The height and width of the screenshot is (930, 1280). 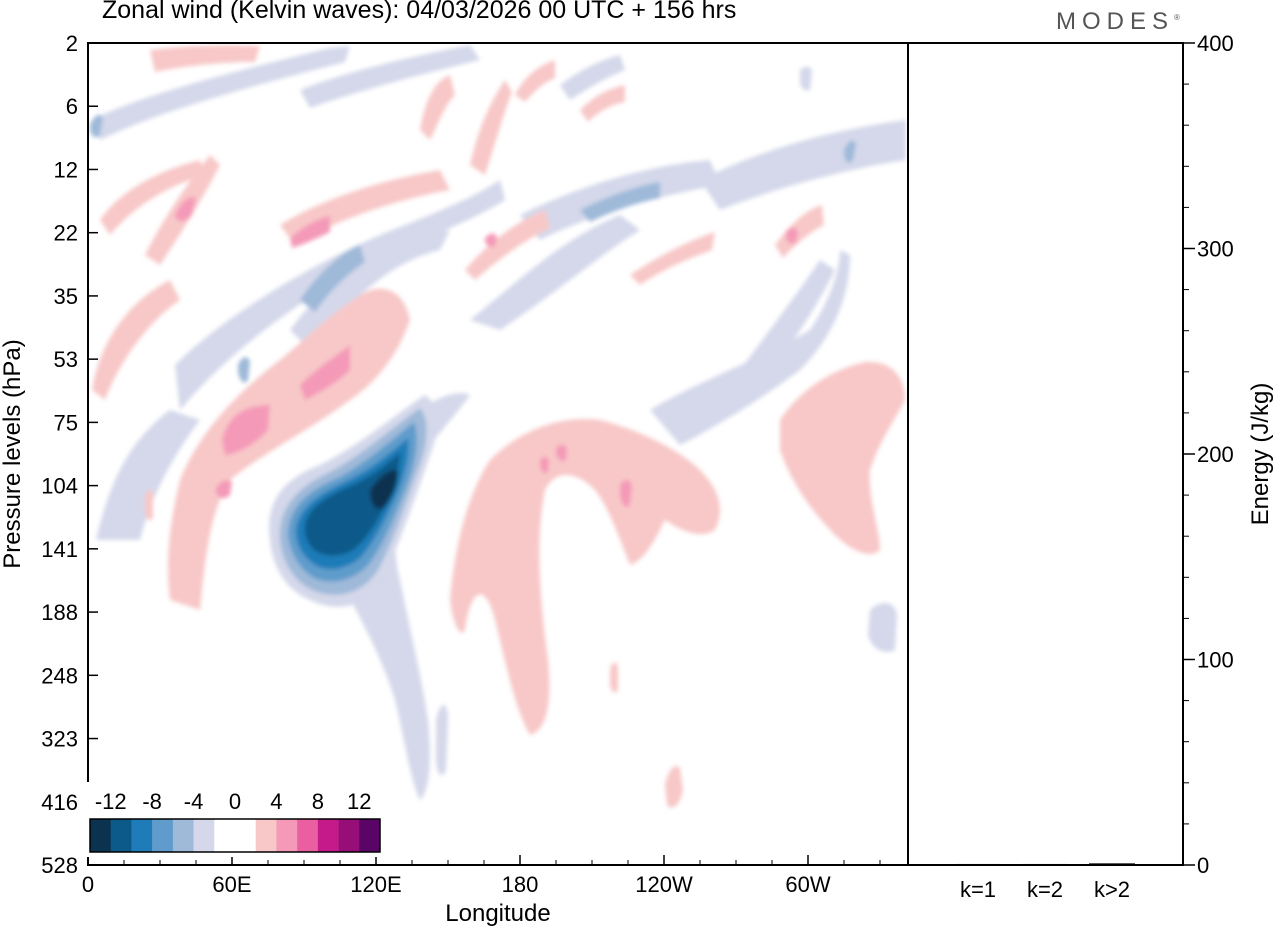 I want to click on y-tick-label: 22, so click(x=66, y=233).